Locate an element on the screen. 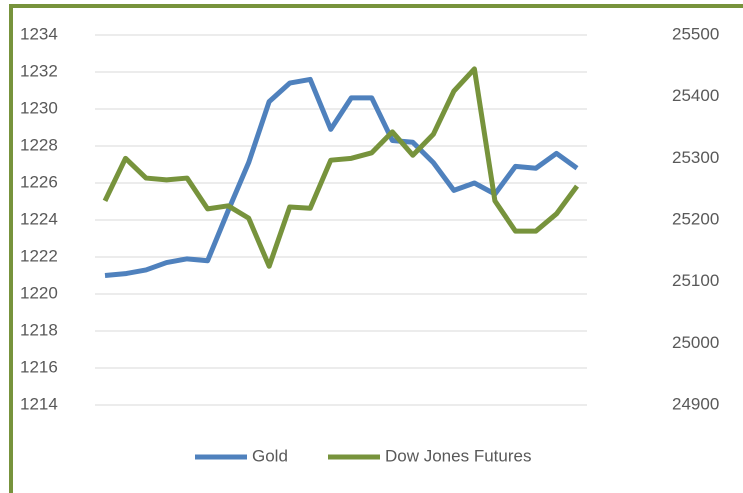 The height and width of the screenshot is (493, 743). y2-tick-label: 25500 is located at coordinates (695, 33).